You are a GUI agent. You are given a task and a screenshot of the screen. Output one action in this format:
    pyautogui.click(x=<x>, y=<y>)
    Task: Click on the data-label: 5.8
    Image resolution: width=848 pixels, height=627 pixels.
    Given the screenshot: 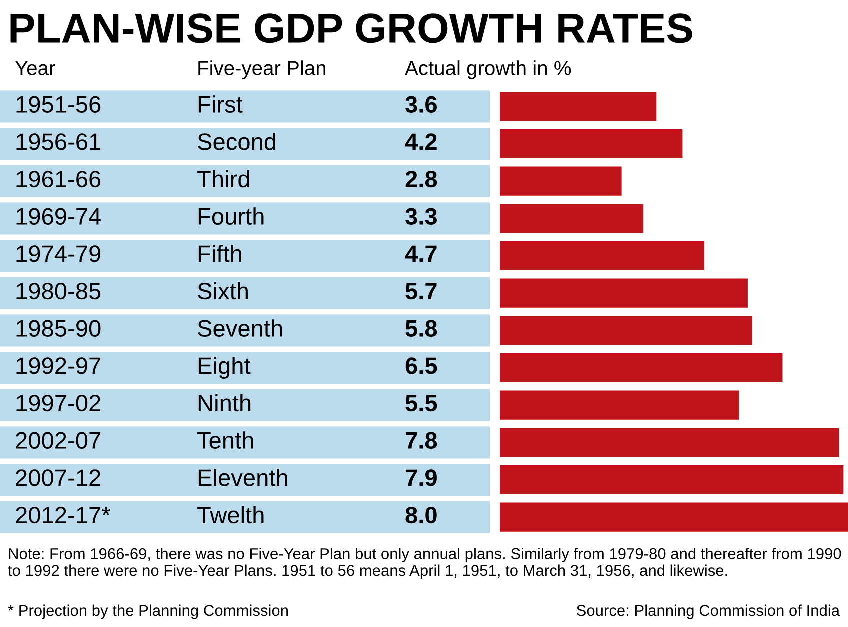 What is the action you would take?
    pyautogui.click(x=422, y=329)
    